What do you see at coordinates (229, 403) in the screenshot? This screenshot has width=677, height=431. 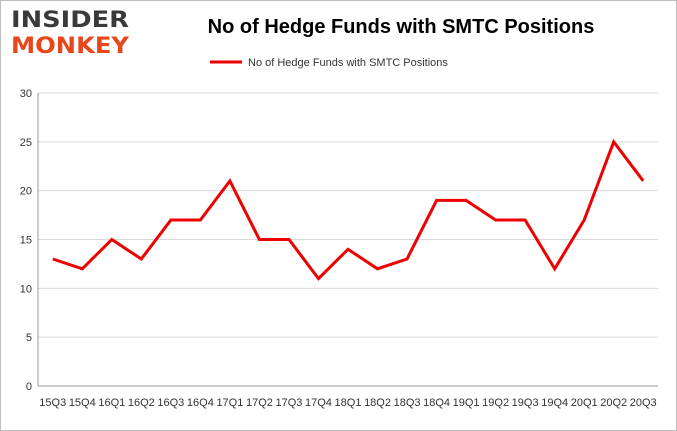 I see `x-tick-label: 17Q1` at bounding box center [229, 403].